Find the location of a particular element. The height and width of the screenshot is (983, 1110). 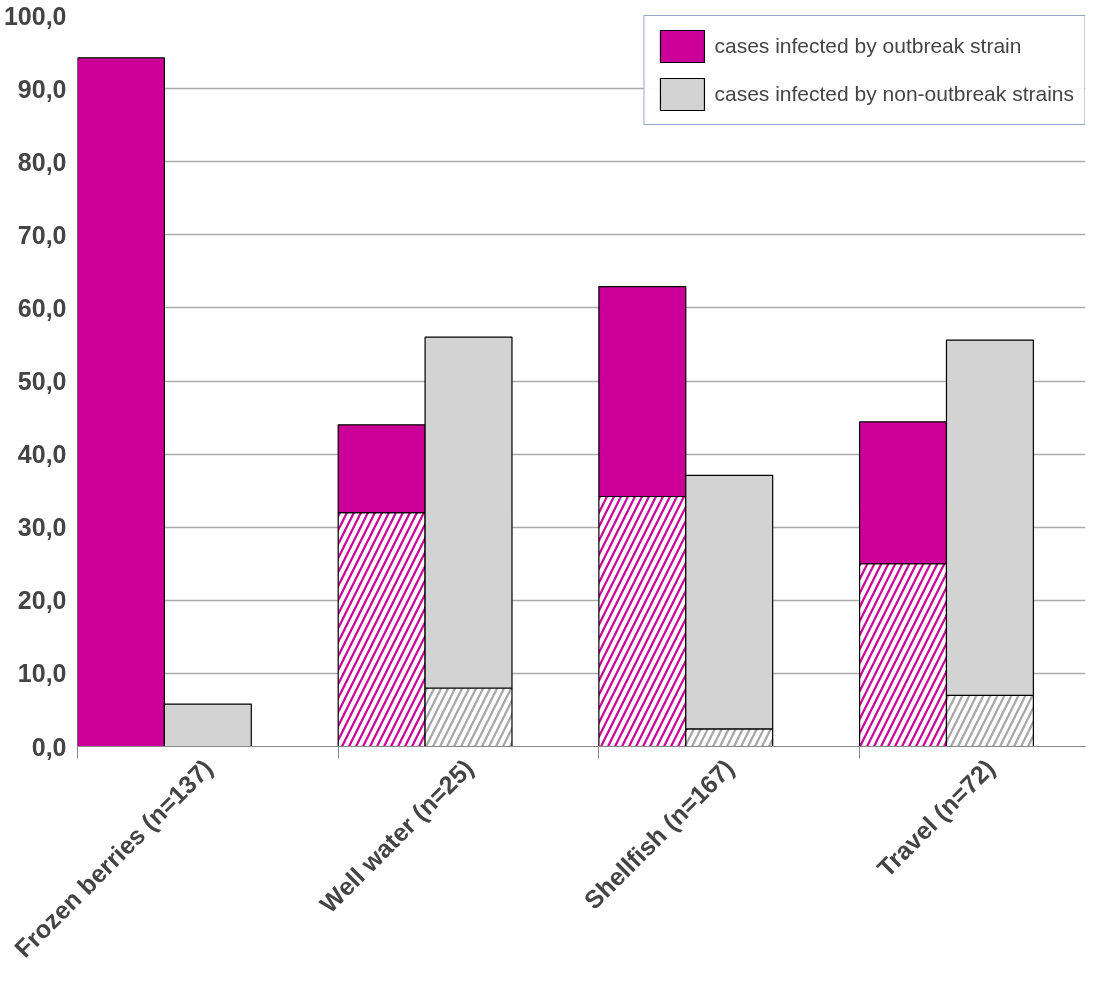

y-tick-label: 40,0 is located at coordinates (42, 454).